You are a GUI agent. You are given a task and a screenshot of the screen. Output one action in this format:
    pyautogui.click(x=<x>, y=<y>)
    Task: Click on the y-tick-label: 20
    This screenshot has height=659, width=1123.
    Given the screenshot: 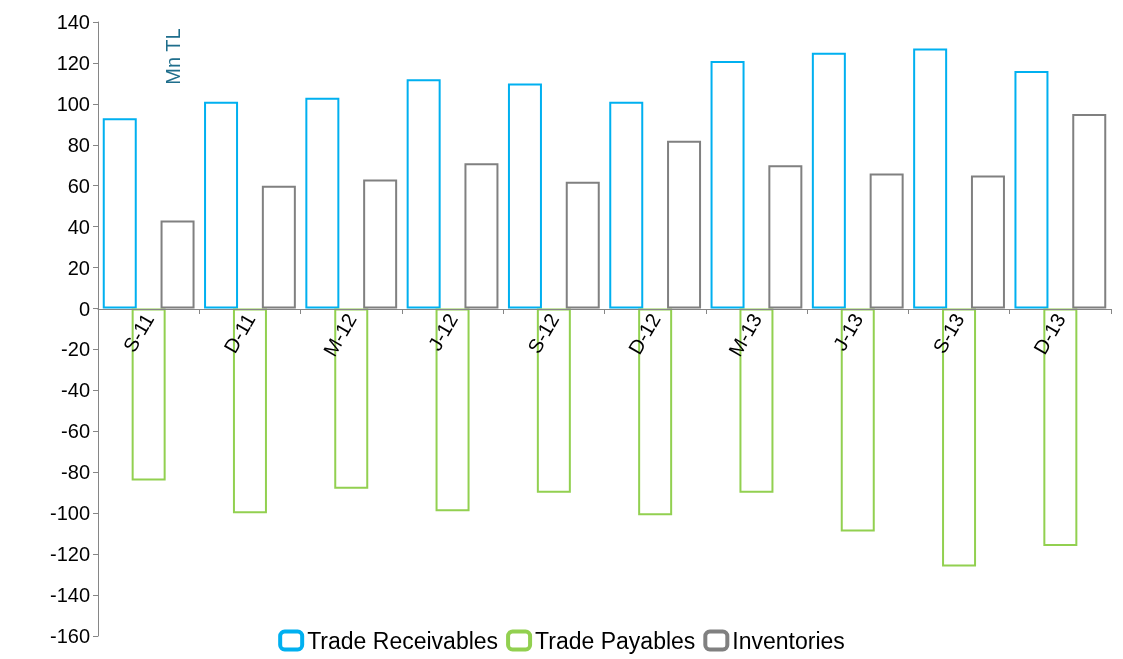 What is the action you would take?
    pyautogui.click(x=78, y=267)
    